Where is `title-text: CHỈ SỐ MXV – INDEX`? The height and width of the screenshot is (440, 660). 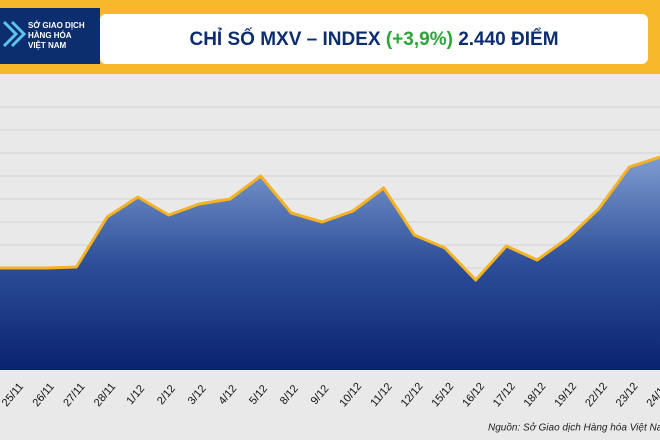 title-text: CHỈ SỐ MXV – INDEX is located at coordinates (284, 39).